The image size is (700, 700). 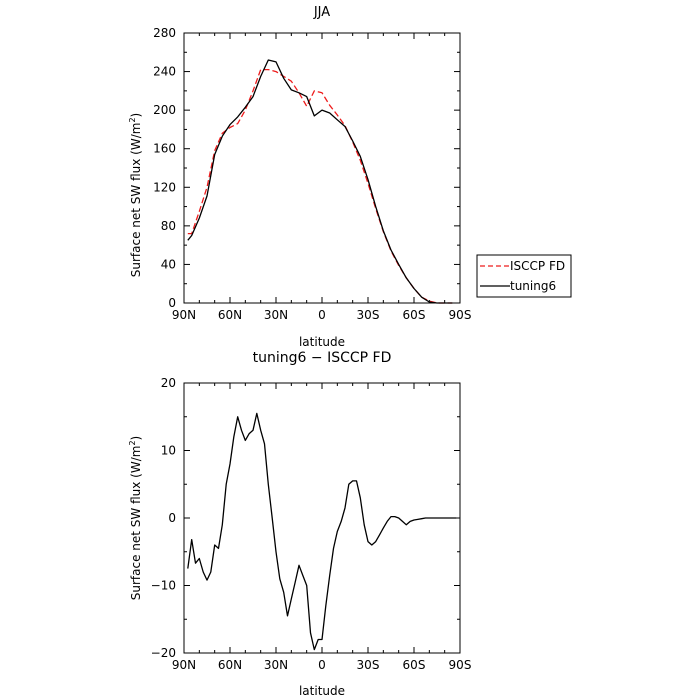 What do you see at coordinates (320, 186) in the screenshot?
I see `series-line-isccp-fd` at bounding box center [320, 186].